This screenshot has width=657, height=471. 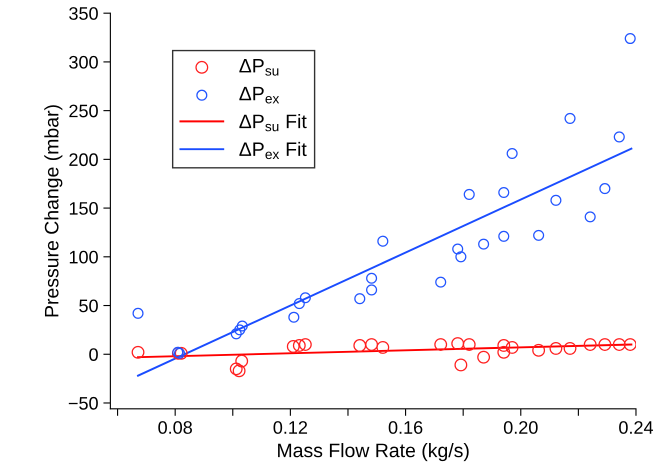 I want to click on y-tick-label: 250, so click(x=83, y=111).